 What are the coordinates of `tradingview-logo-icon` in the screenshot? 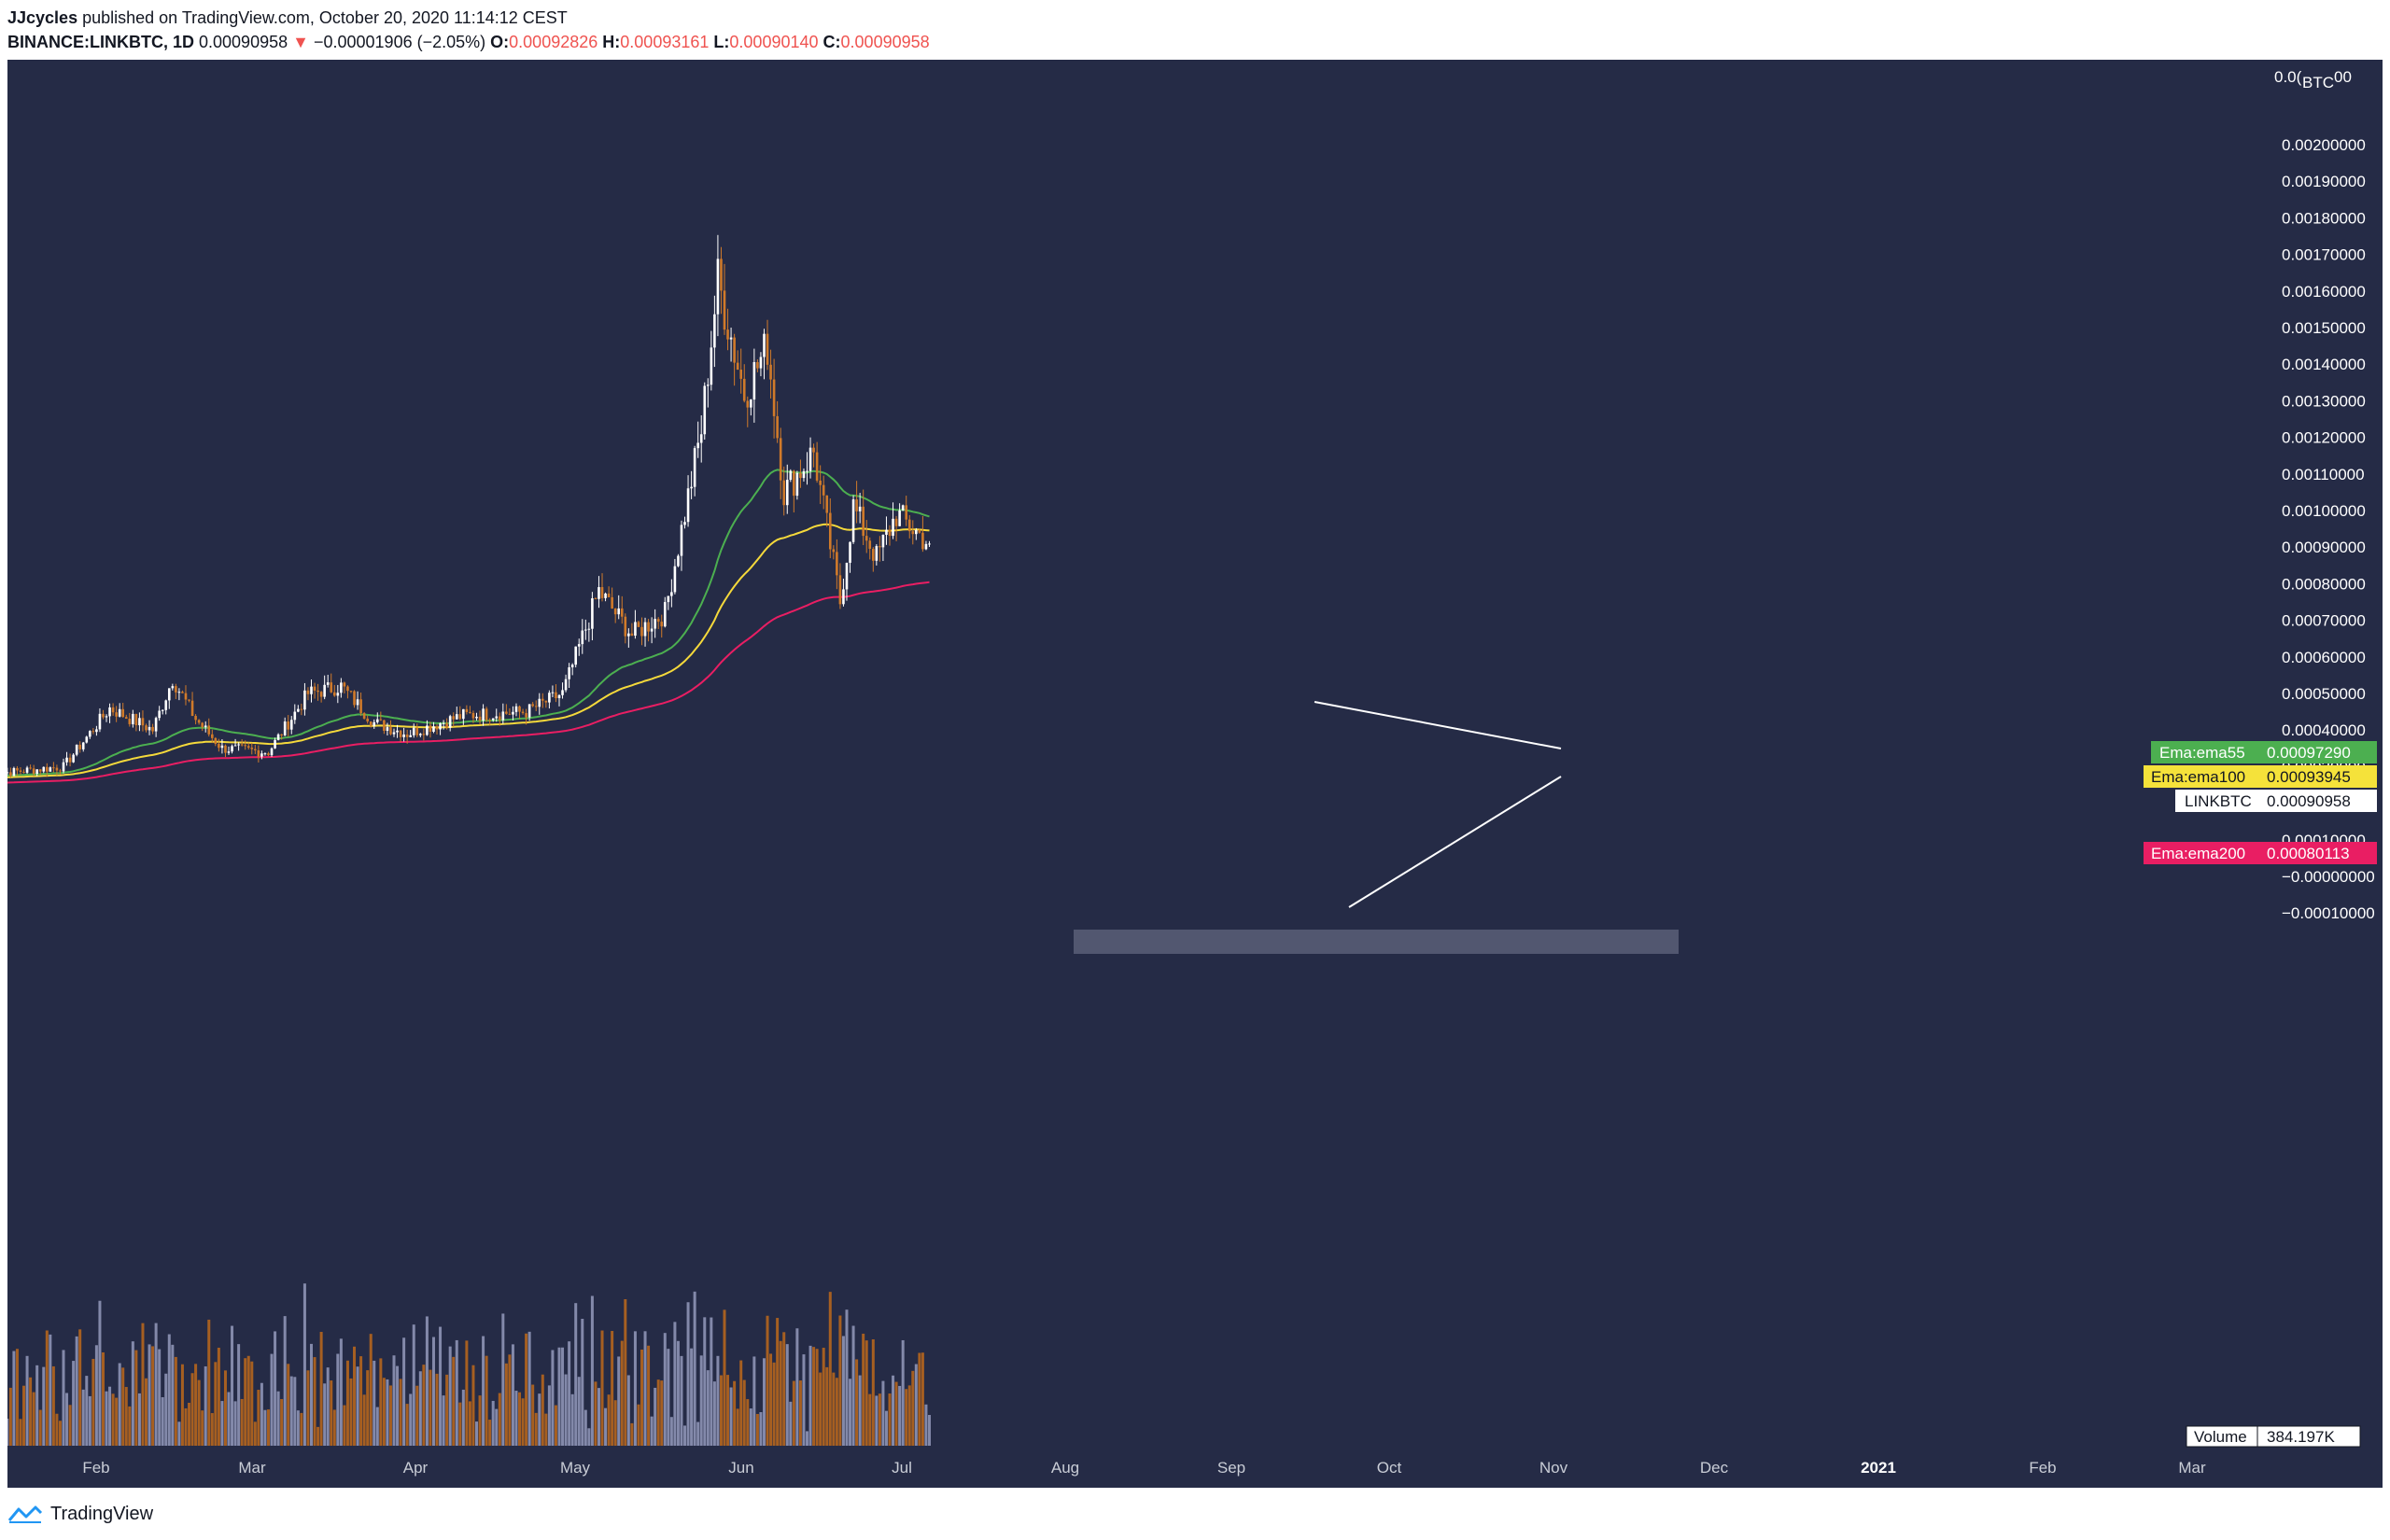 It's located at (25, 1514).